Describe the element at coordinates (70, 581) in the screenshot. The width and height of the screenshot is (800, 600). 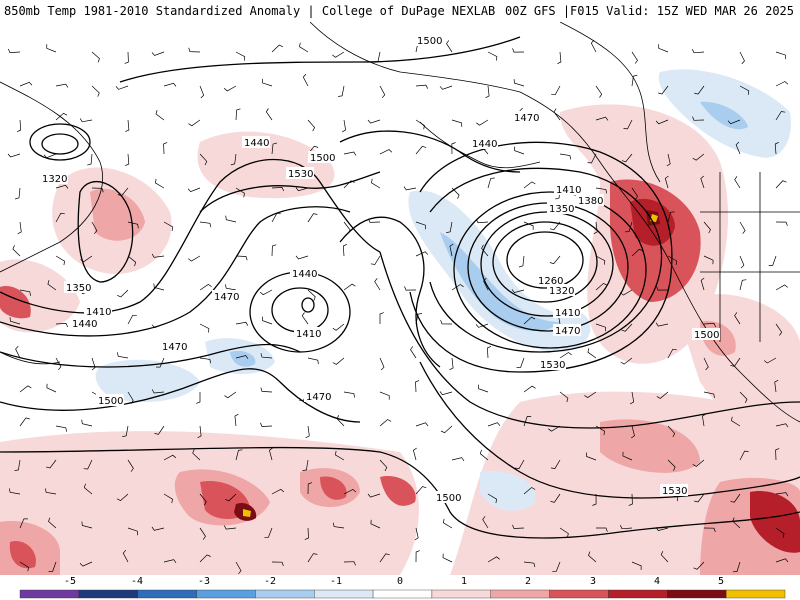
I see `colorbar-tick: -5` at that location.